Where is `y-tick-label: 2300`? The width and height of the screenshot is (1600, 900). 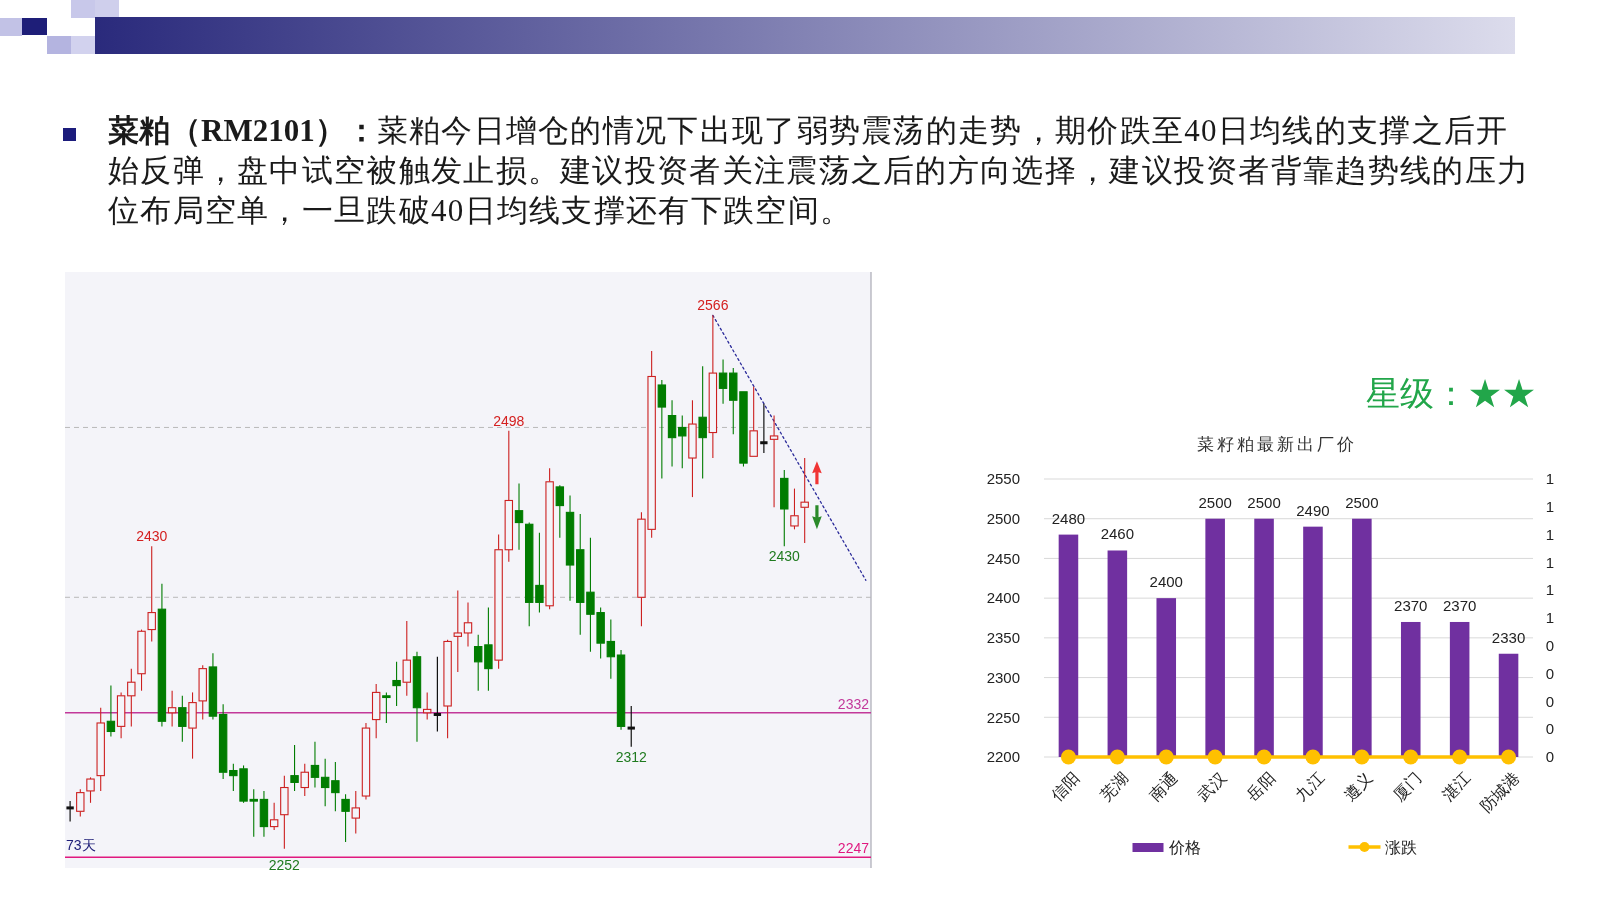
y-tick-label: 2300 is located at coordinates (1003, 677).